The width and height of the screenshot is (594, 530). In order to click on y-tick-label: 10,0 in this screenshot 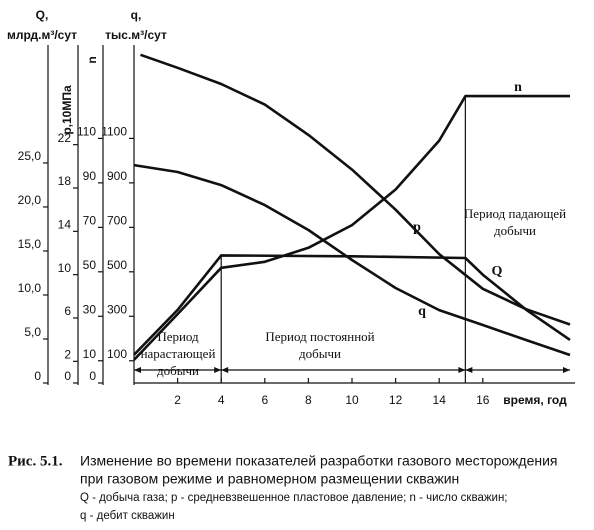, I will do `click(30, 288)`.